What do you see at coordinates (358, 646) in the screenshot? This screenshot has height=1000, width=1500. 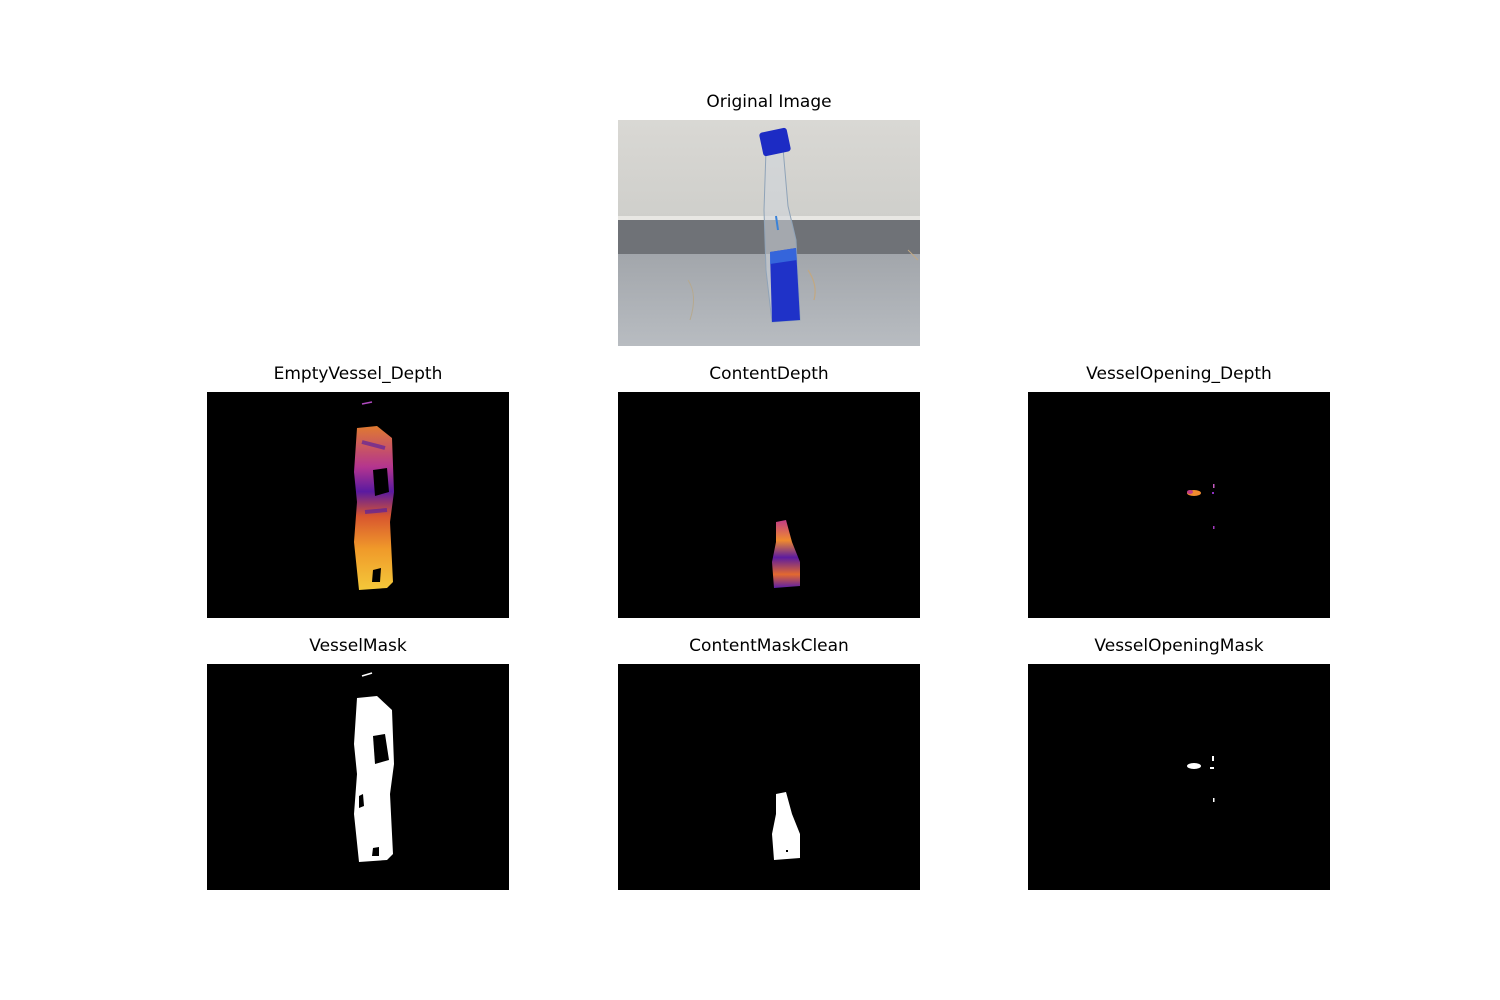 I see `panel-title: VesselMask` at bounding box center [358, 646].